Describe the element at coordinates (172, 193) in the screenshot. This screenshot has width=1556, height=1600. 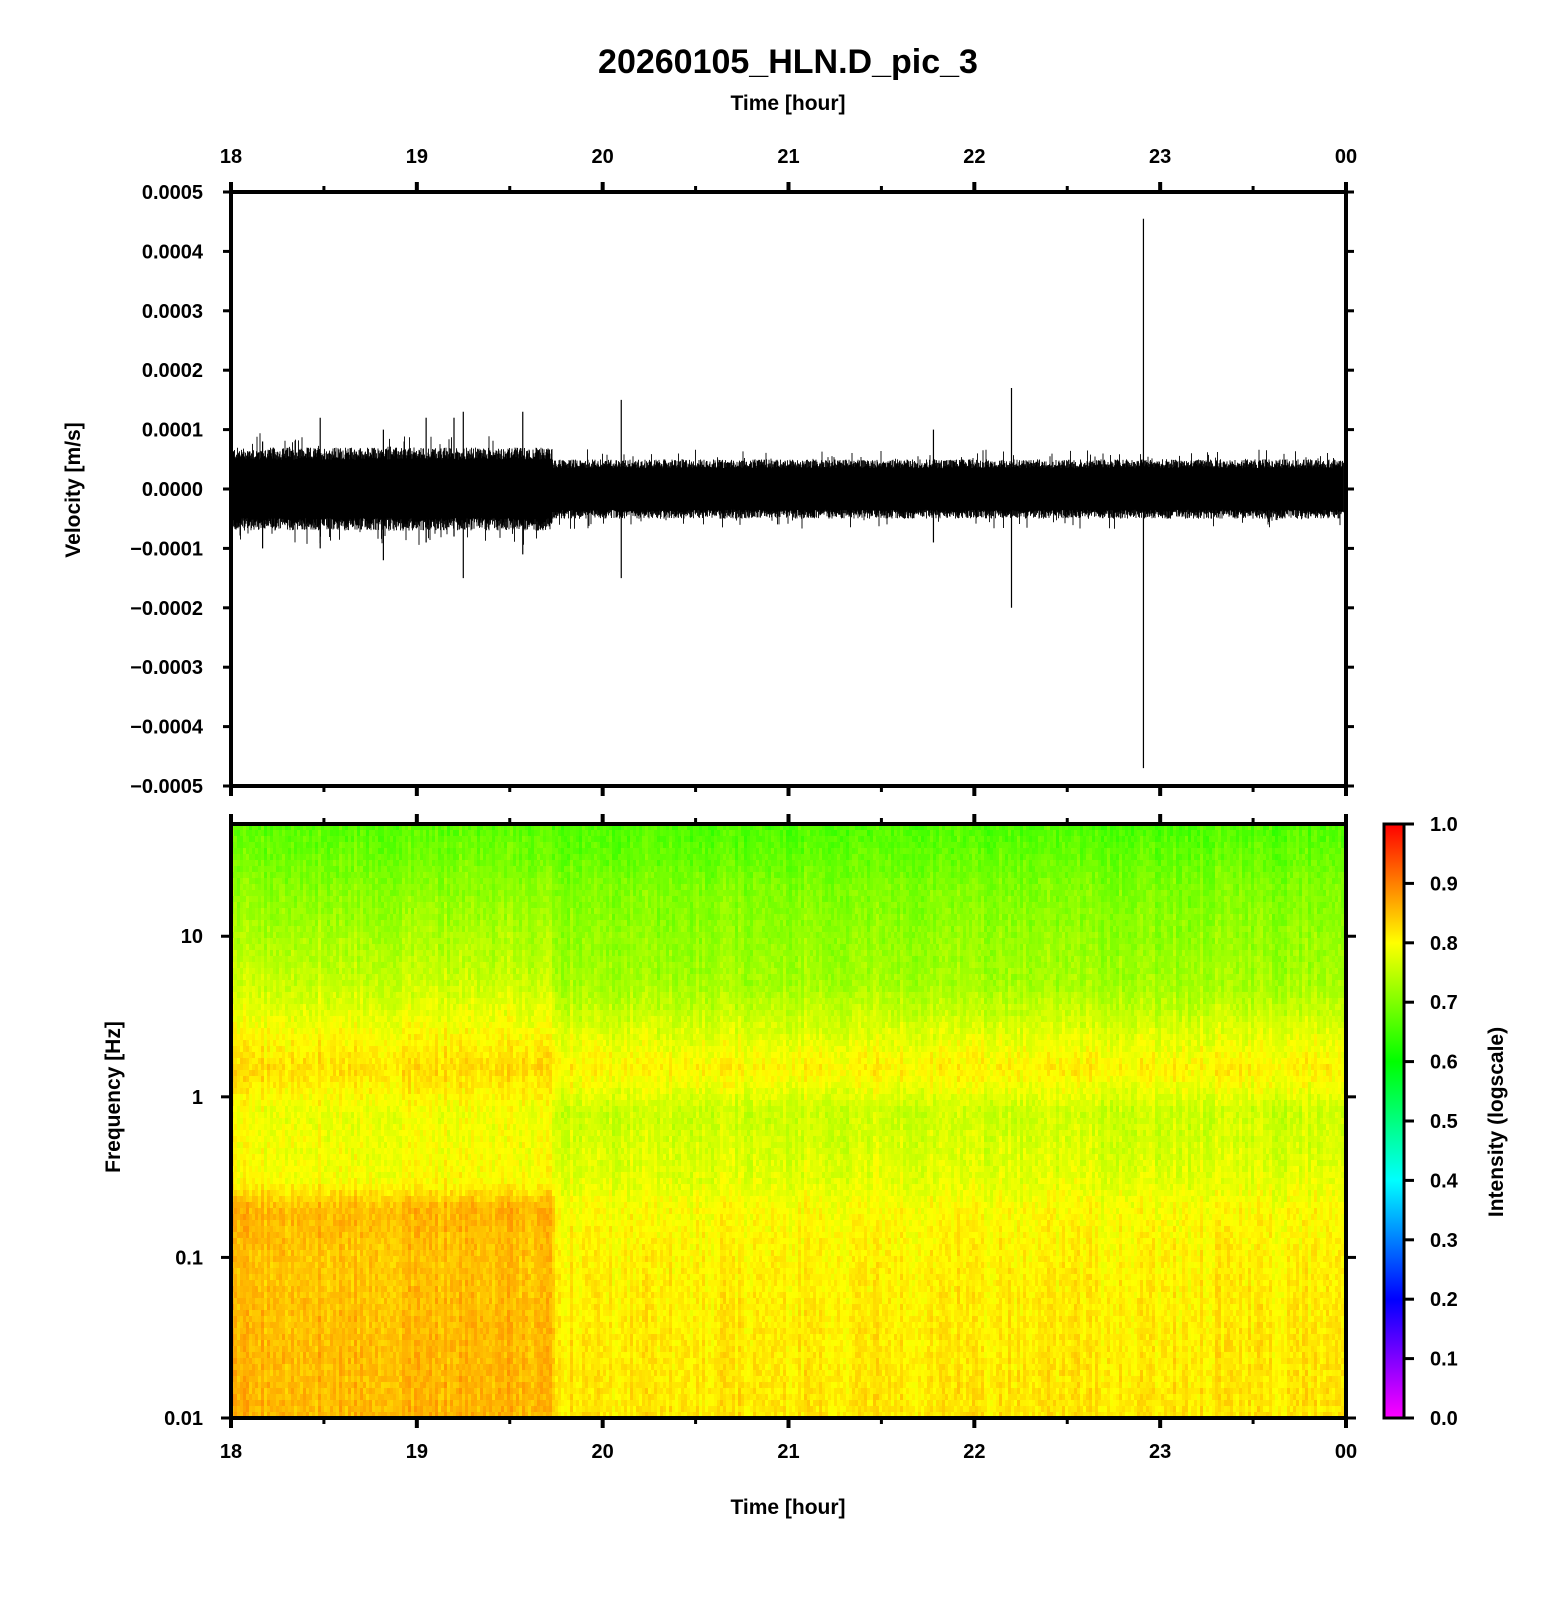
I see `velocity-tick-label: 0.0005` at that location.